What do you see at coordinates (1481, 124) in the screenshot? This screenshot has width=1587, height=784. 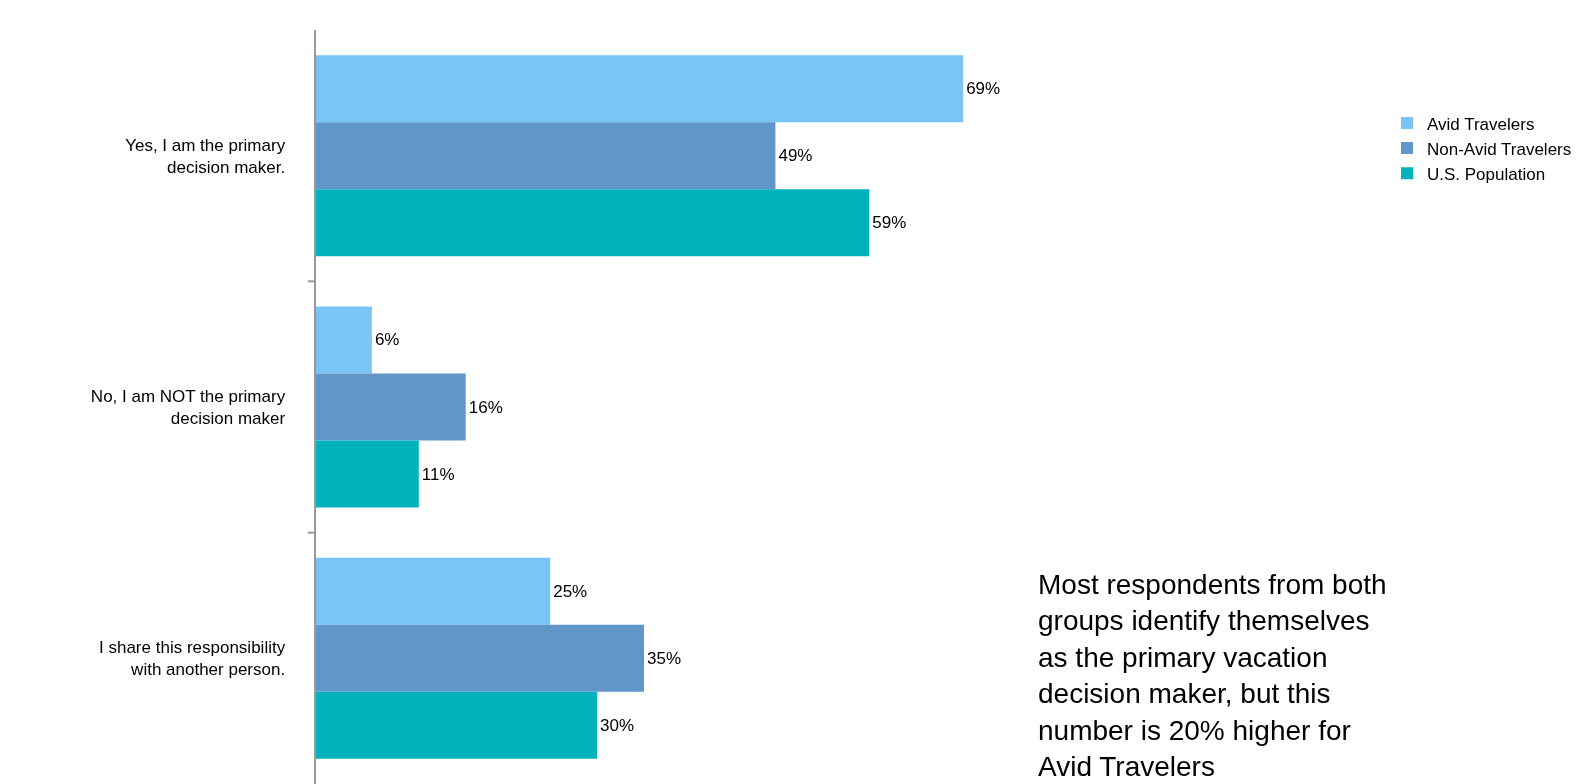 I see `legend-label: Avid Travelers` at bounding box center [1481, 124].